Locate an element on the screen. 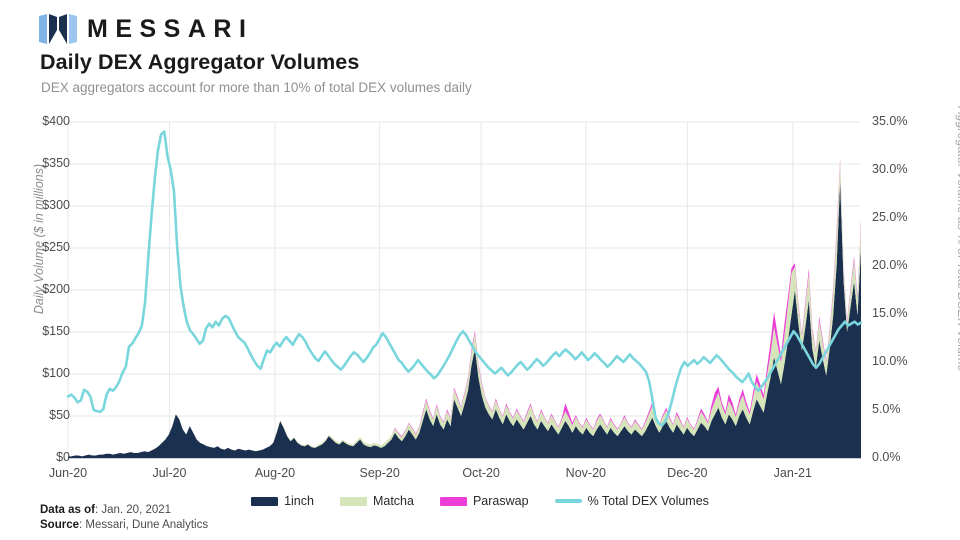  x-axis-tick: Jul-20 is located at coordinates (169, 473).